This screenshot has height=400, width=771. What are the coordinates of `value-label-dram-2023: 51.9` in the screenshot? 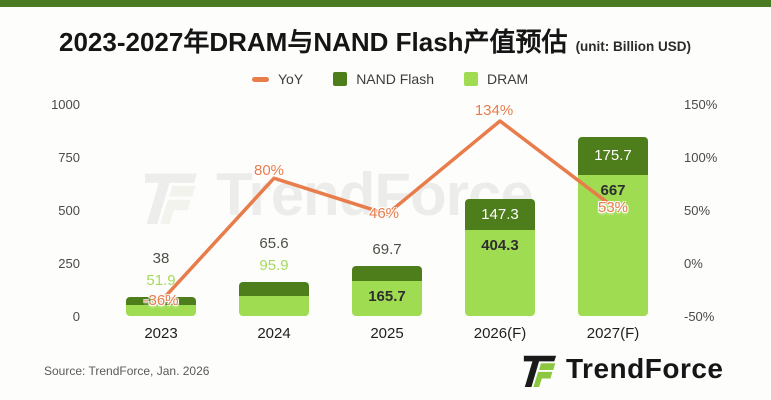 It's located at (161, 280).